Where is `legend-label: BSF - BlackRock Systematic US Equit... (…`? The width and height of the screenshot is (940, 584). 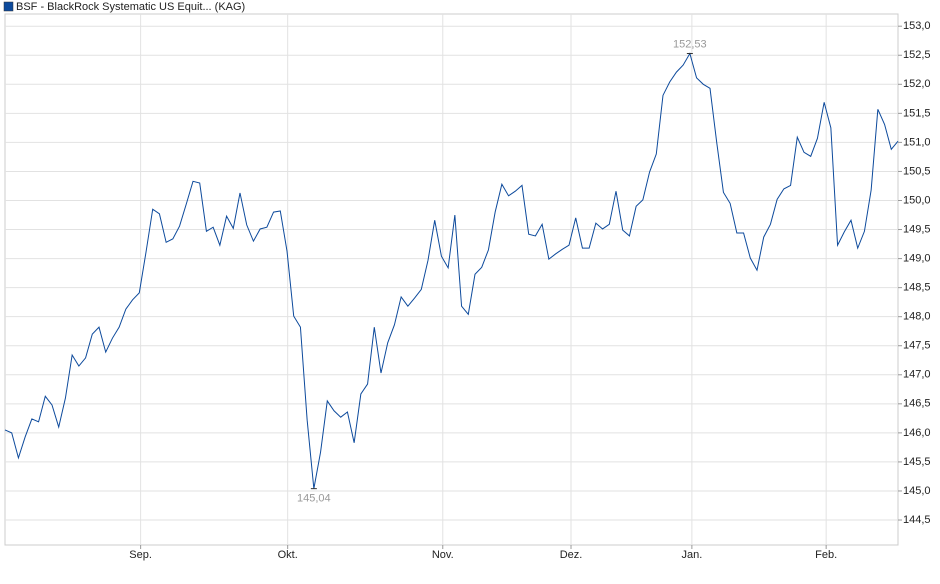
legend-label: BSF - BlackRock Systematic US Equit... (… is located at coordinates (130, 7).